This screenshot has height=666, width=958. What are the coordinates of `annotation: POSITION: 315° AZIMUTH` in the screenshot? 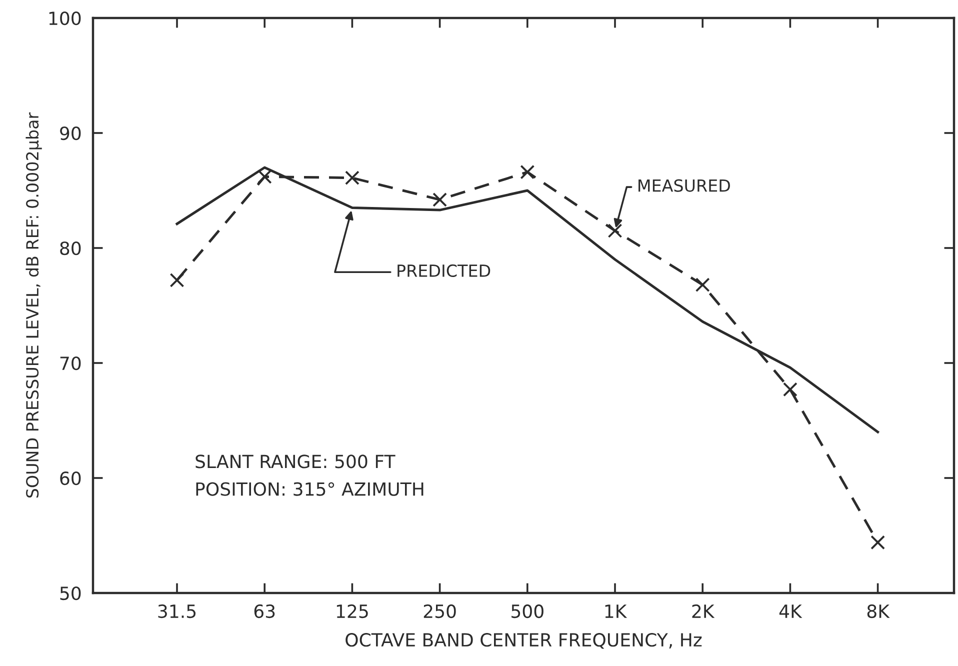 It's located at (310, 489).